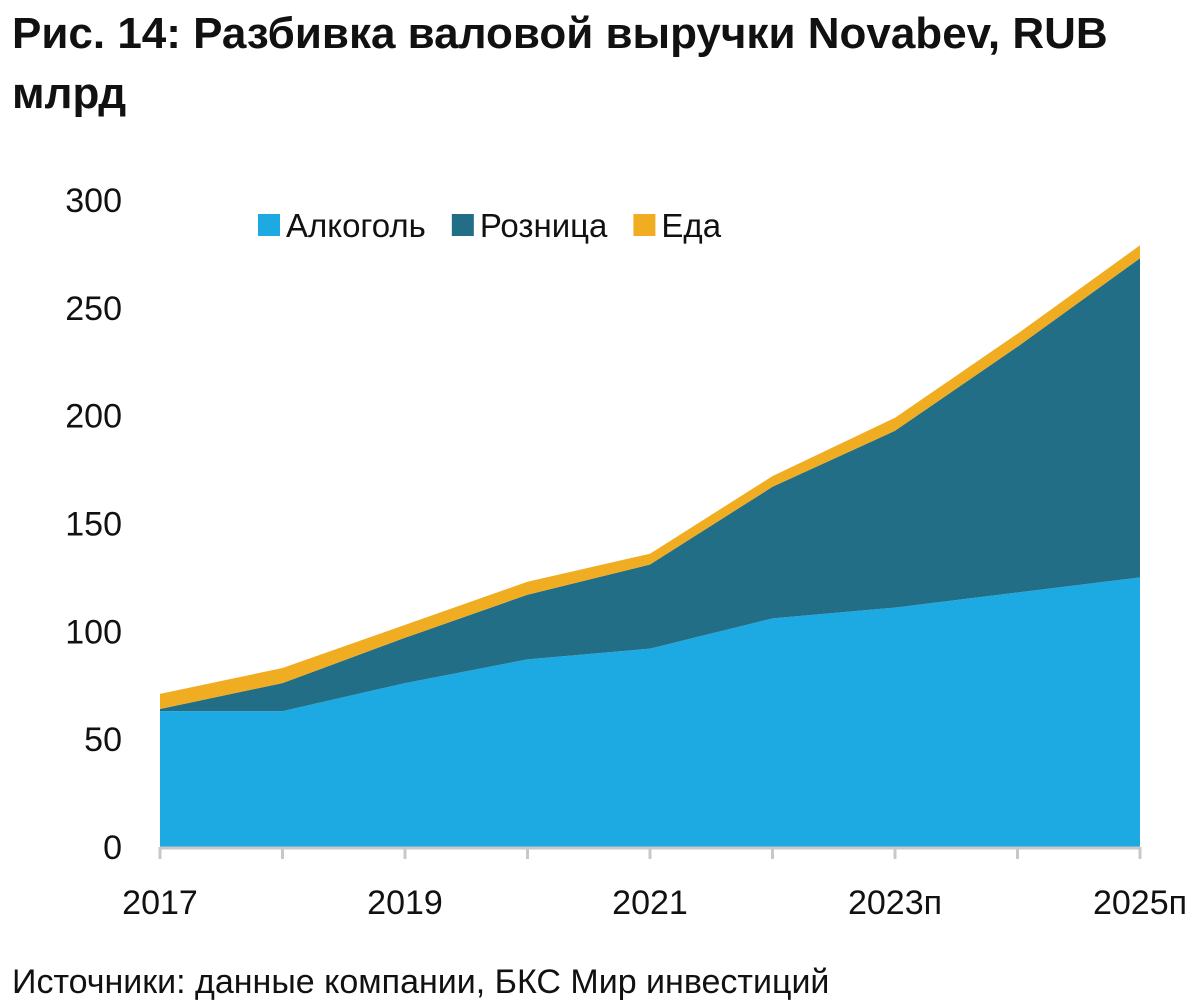 The height and width of the screenshot is (1005, 1200). What do you see at coordinates (93, 632) in the screenshot?
I see `y-tick-label: 100` at bounding box center [93, 632].